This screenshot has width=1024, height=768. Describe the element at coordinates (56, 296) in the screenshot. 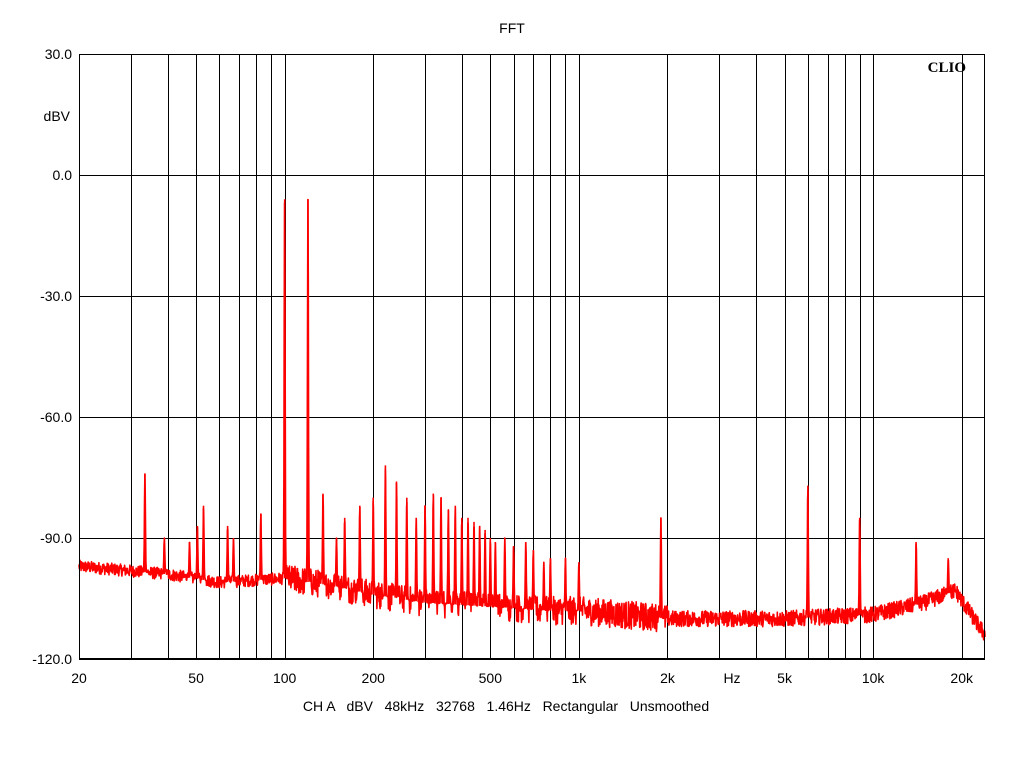

I see `y-tick-label: -30.0` at that location.